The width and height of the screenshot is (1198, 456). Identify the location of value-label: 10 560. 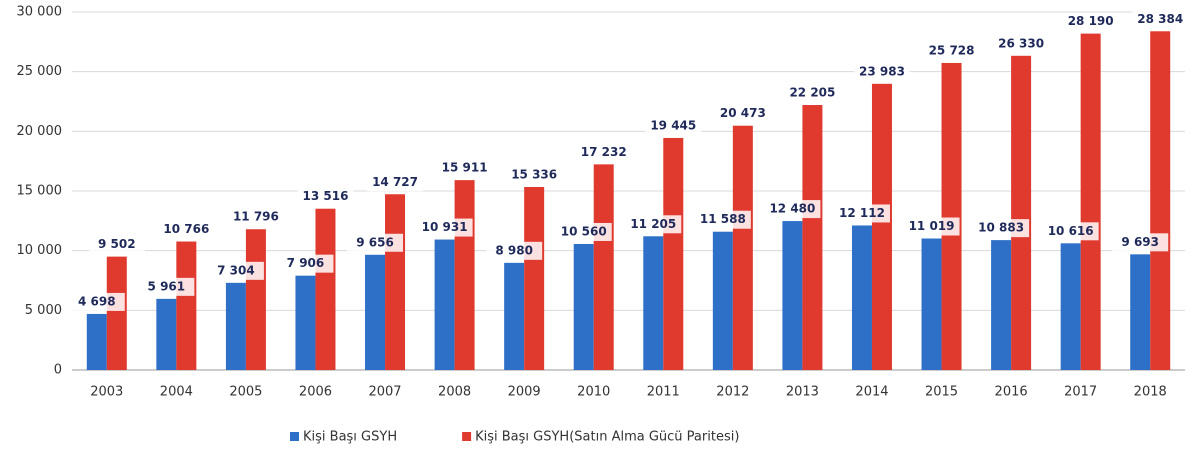
(584, 231).